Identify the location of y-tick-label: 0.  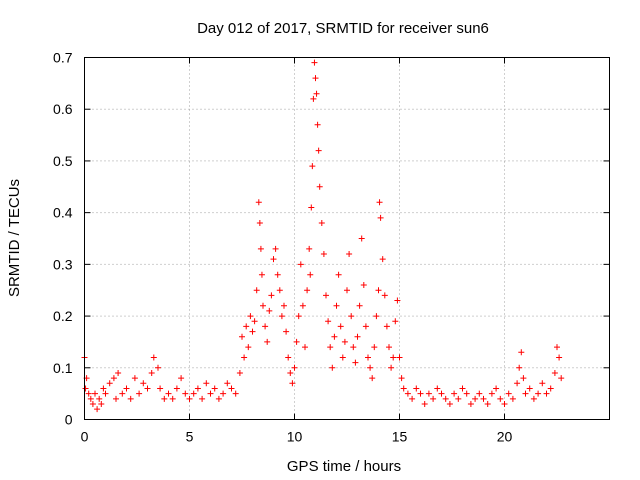
(69, 420).